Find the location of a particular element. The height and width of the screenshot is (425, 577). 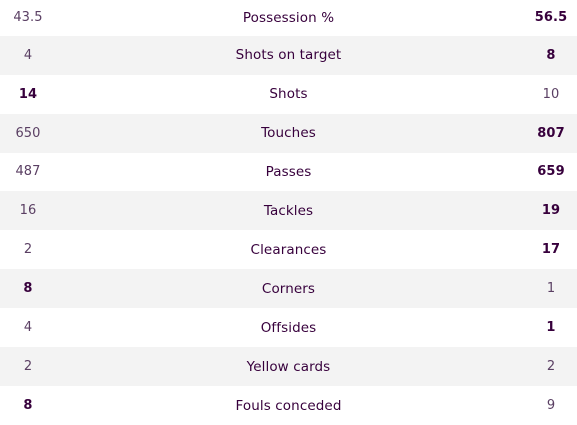

away-value: 8 is located at coordinates (551, 55).